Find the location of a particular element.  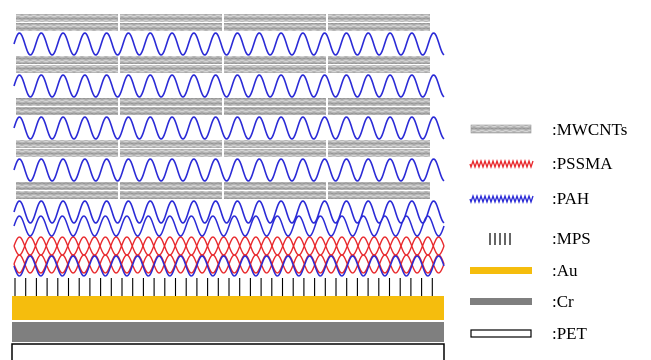

pssma-wave is located at coordinates (229, 246).